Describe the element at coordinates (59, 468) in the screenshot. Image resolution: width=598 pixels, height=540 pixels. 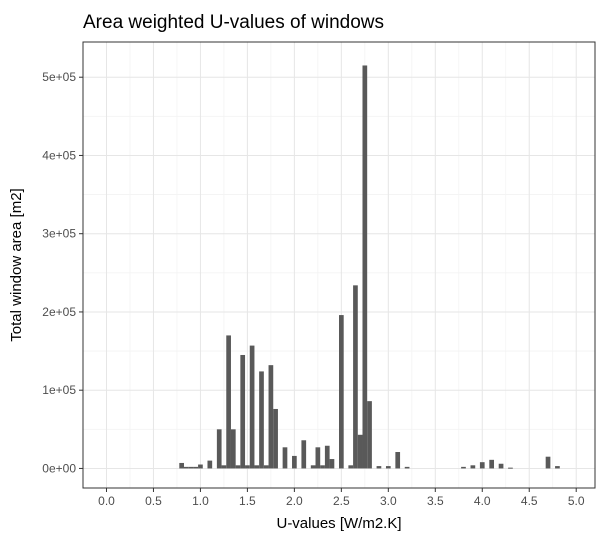
I see `y-tick-label: 0e+00` at that location.